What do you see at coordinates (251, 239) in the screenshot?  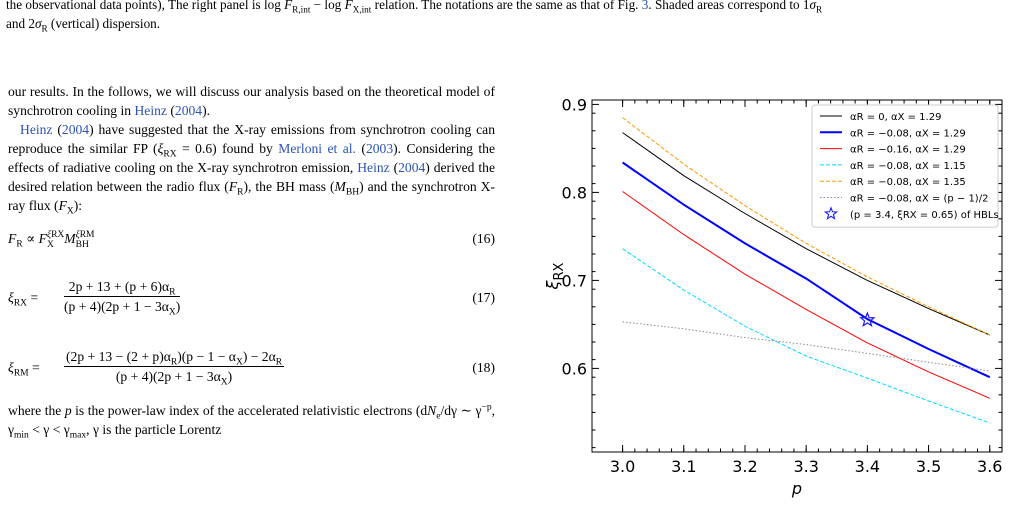 I see `equation-16: FR ∝ FξRX X MξRM BH (16)` at bounding box center [251, 239].